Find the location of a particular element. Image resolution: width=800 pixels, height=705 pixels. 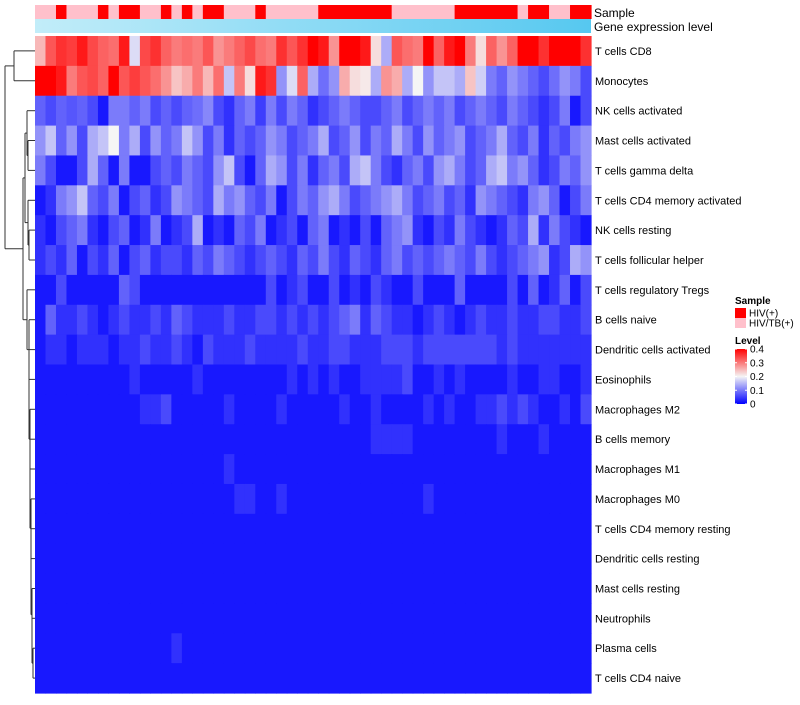

legend-sample-title: Sample is located at coordinates (753, 301).